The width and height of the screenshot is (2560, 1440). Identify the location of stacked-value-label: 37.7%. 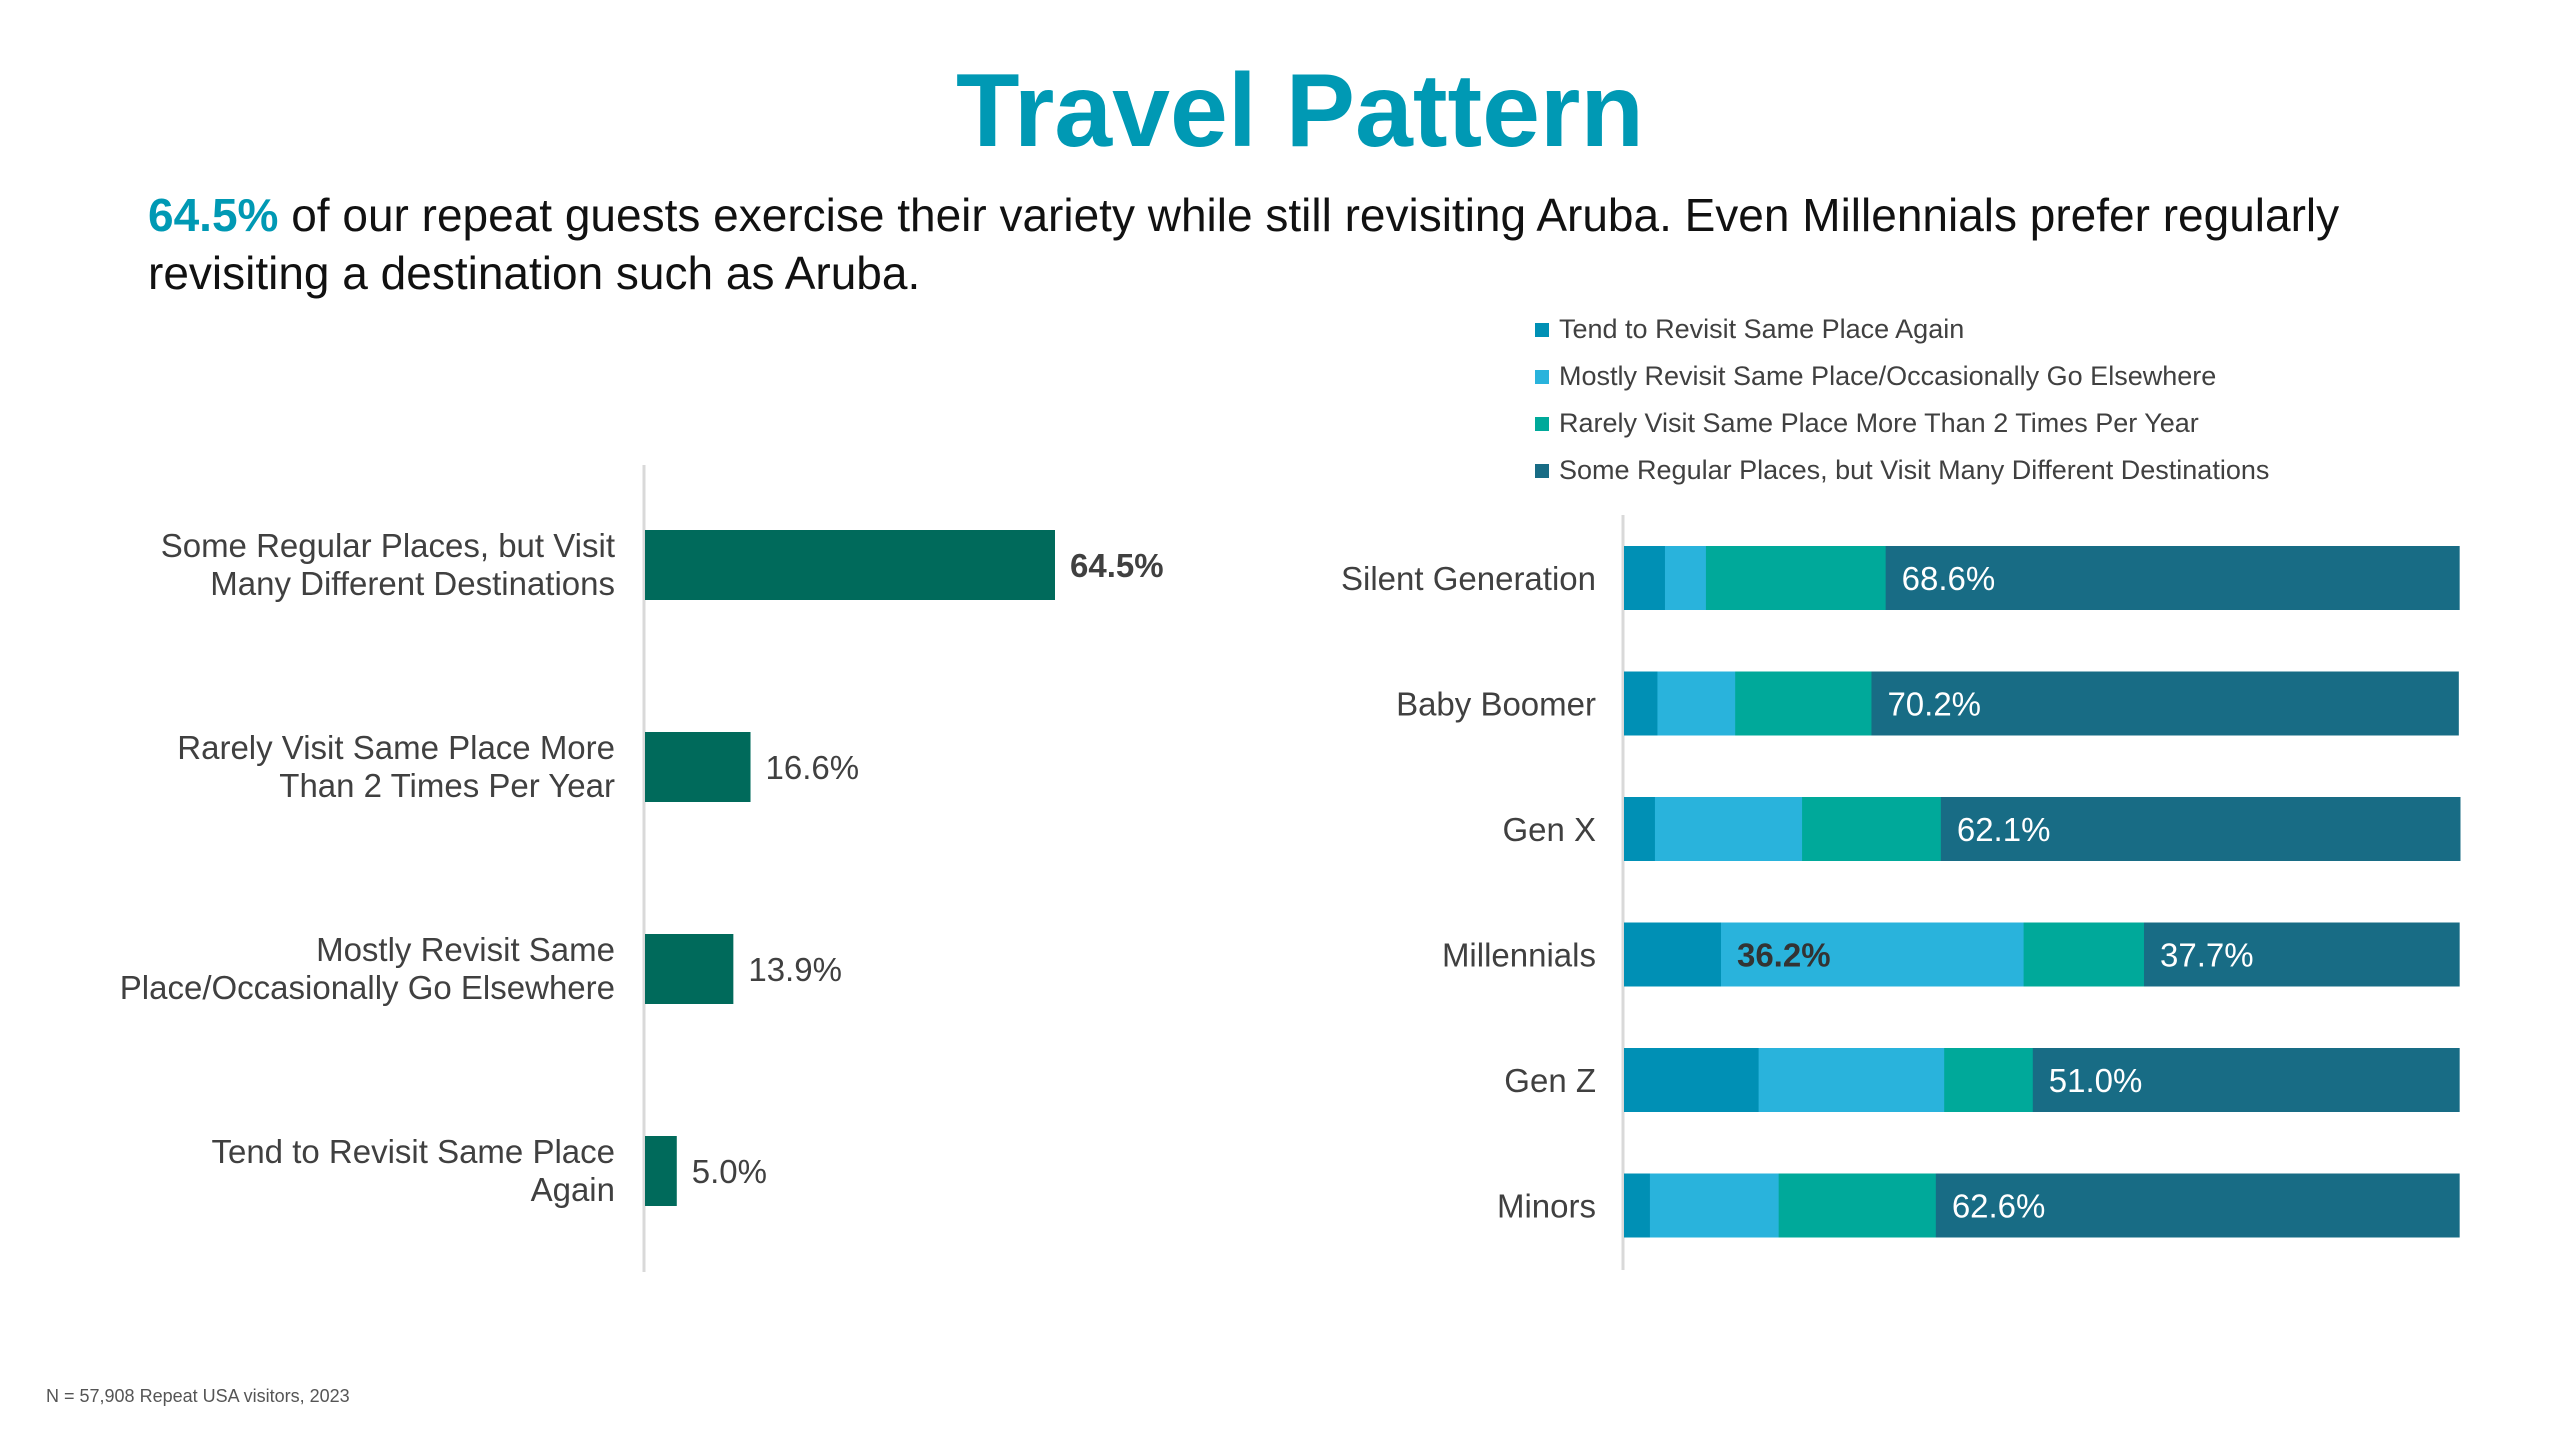
(2207, 955).